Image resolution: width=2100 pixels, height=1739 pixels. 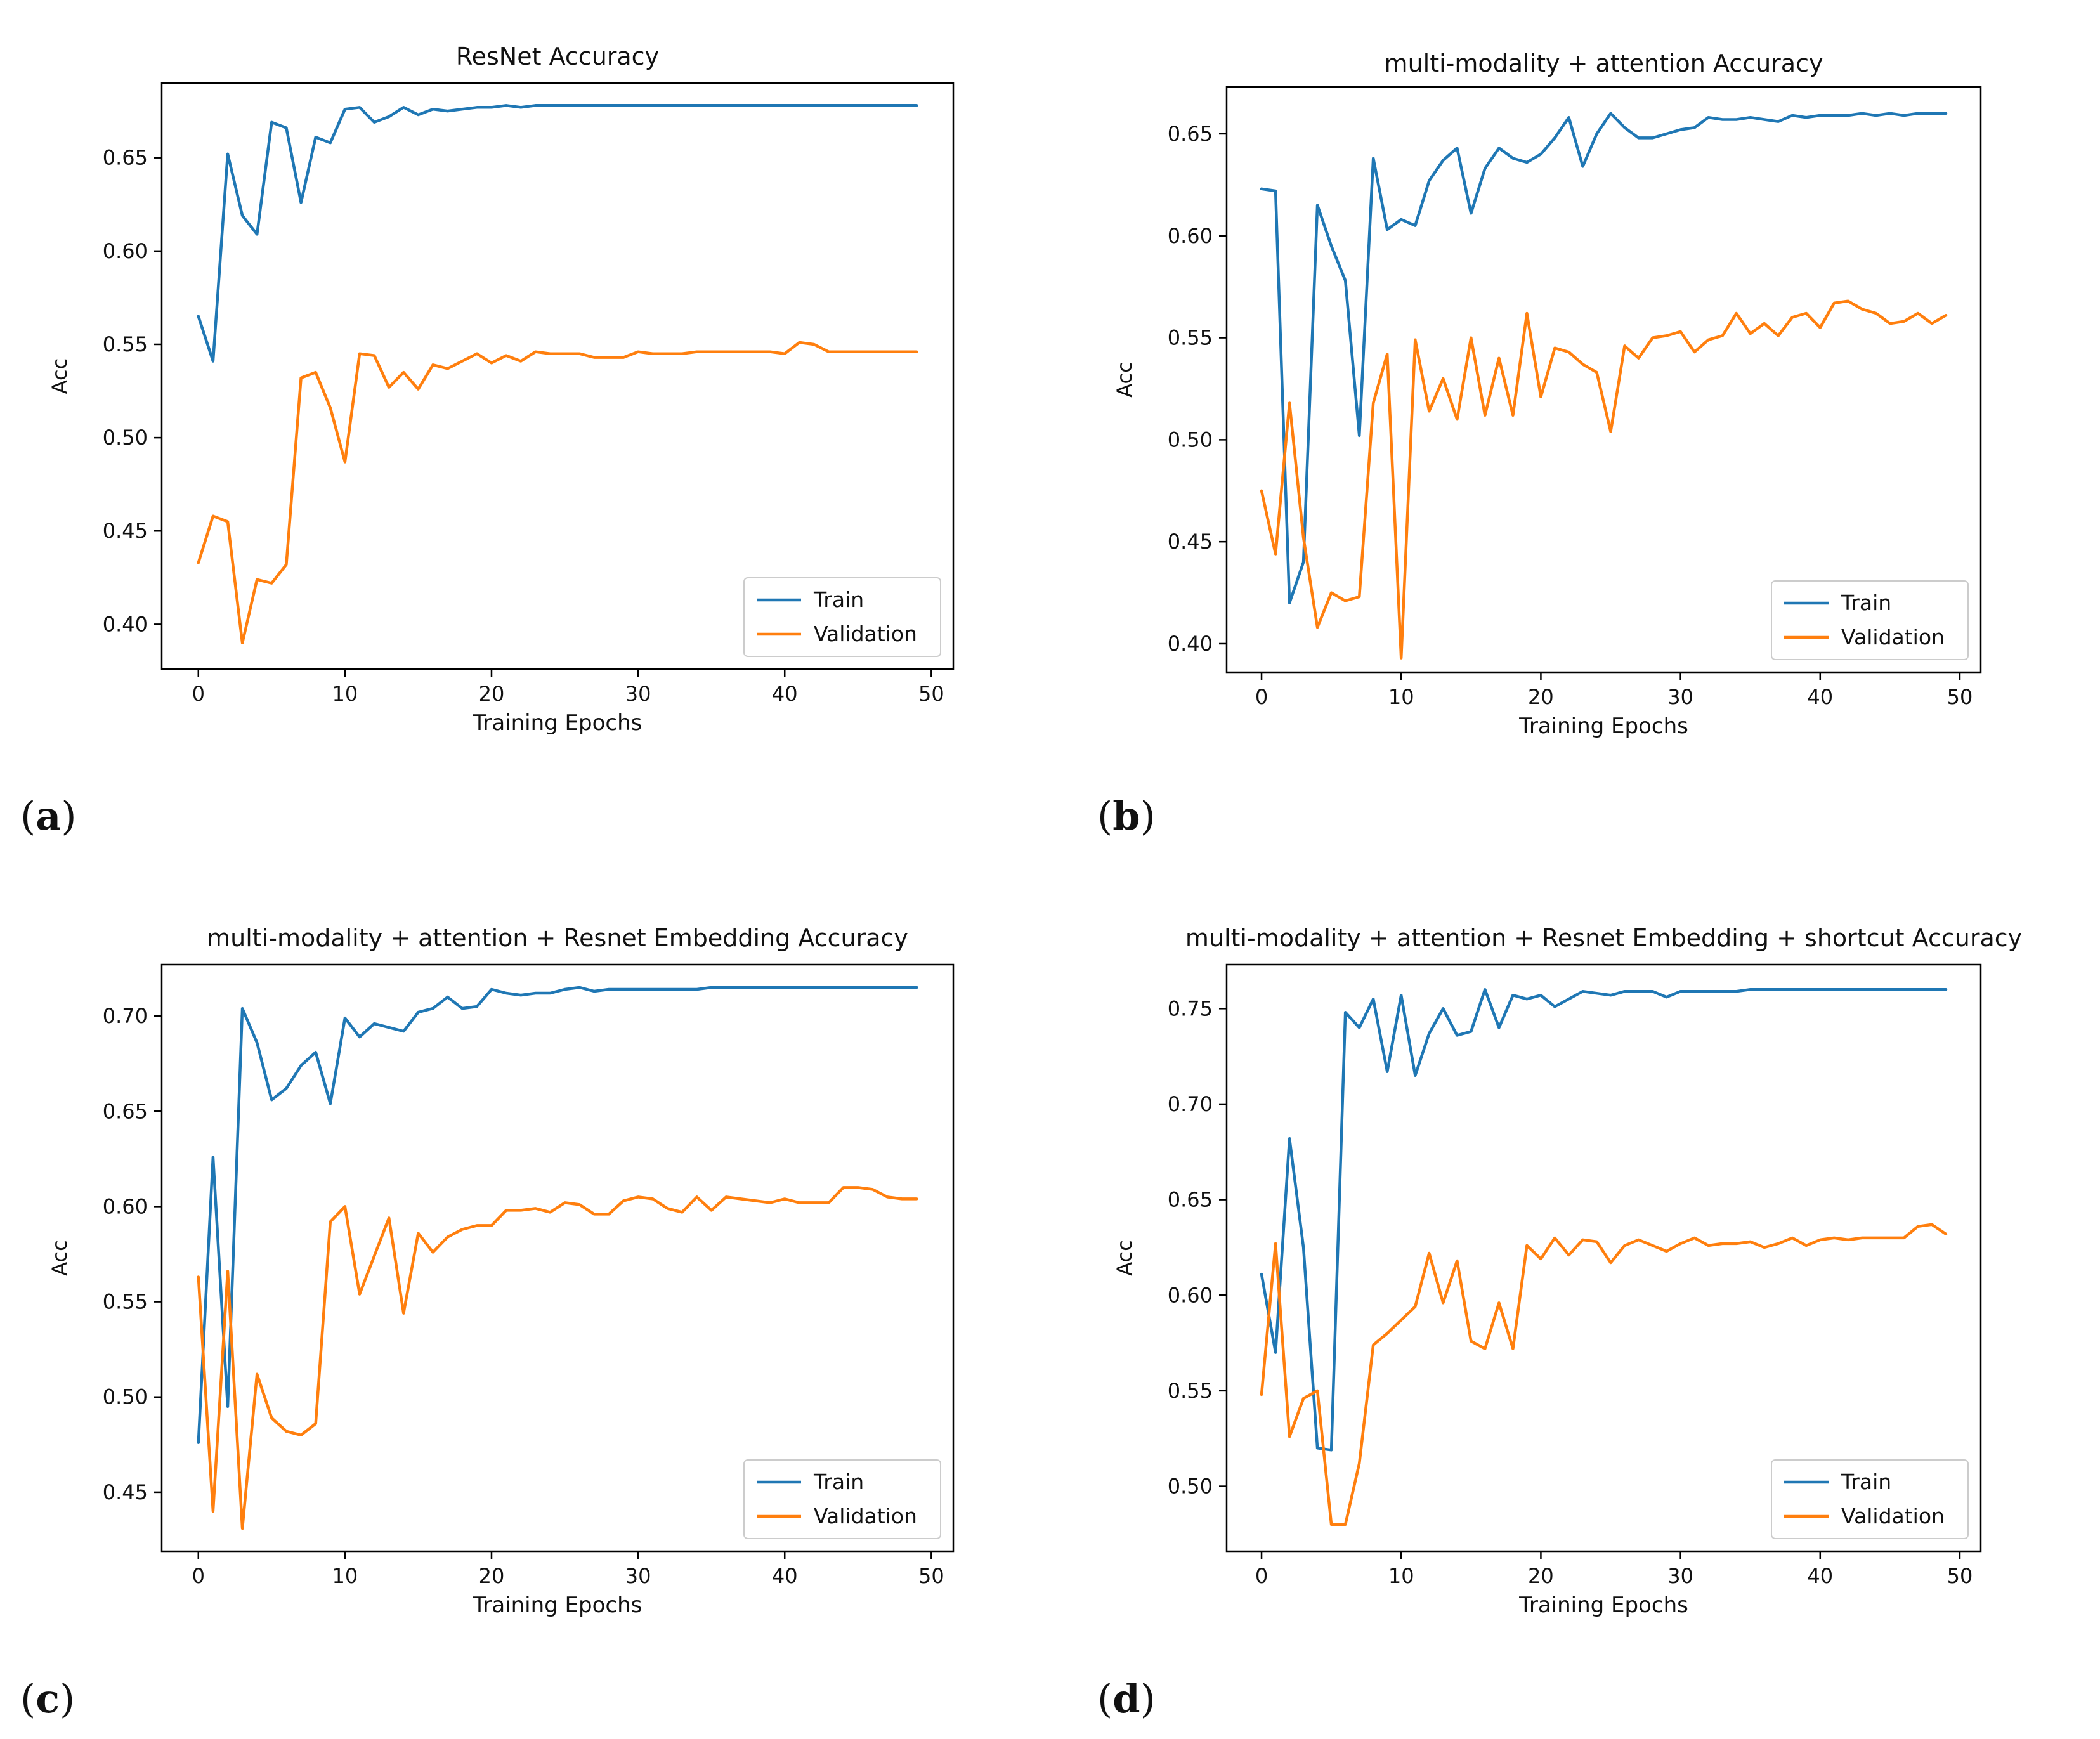 I want to click on panel-label-d: (d), so click(x=1126, y=1699).